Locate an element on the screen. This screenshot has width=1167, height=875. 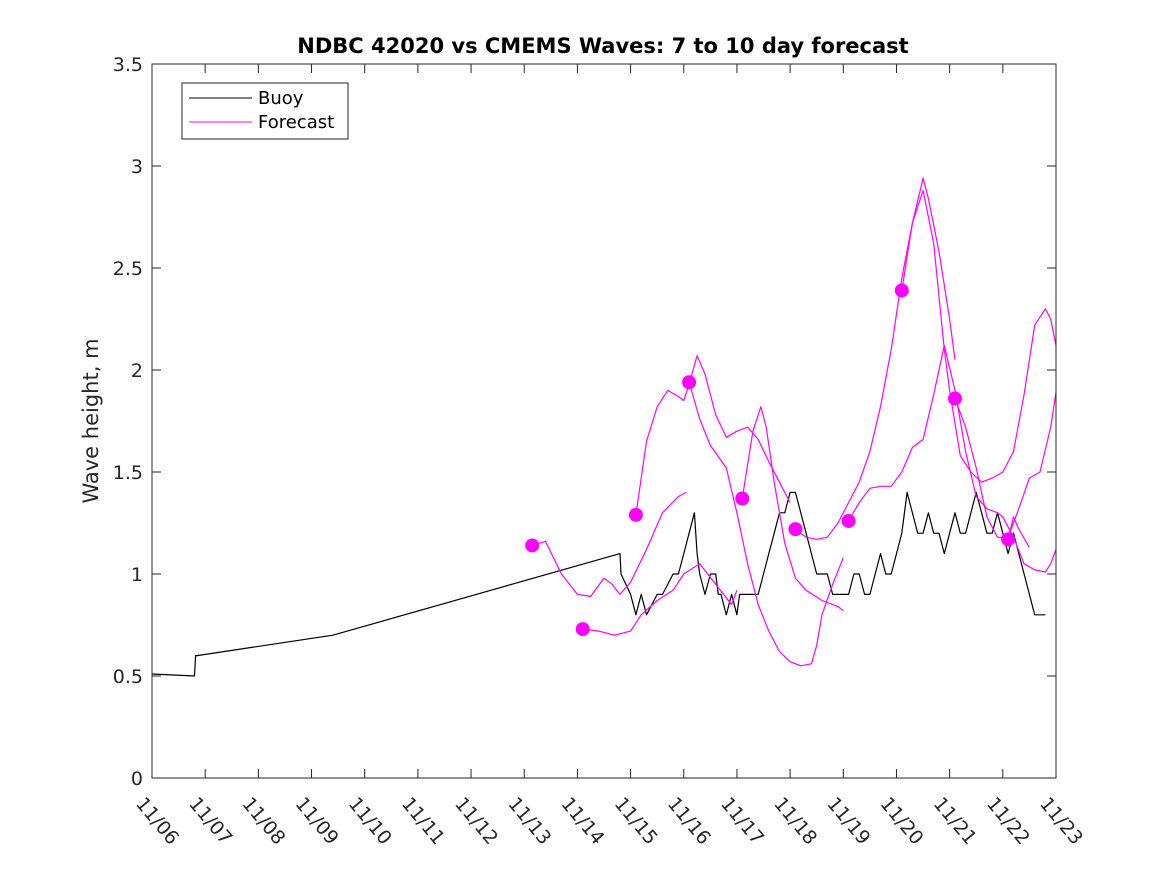
y-tick-label: 1 is located at coordinates (137, 575).